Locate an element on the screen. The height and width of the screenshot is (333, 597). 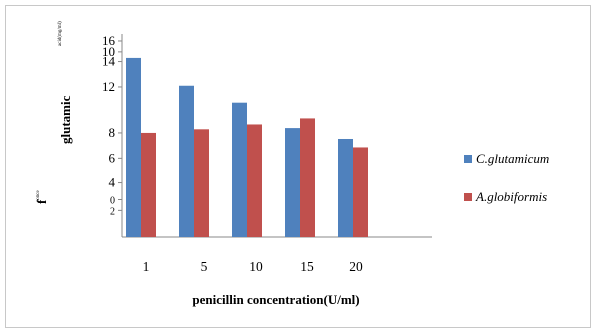
x-tick-label-10: 10 is located at coordinates (256, 266).